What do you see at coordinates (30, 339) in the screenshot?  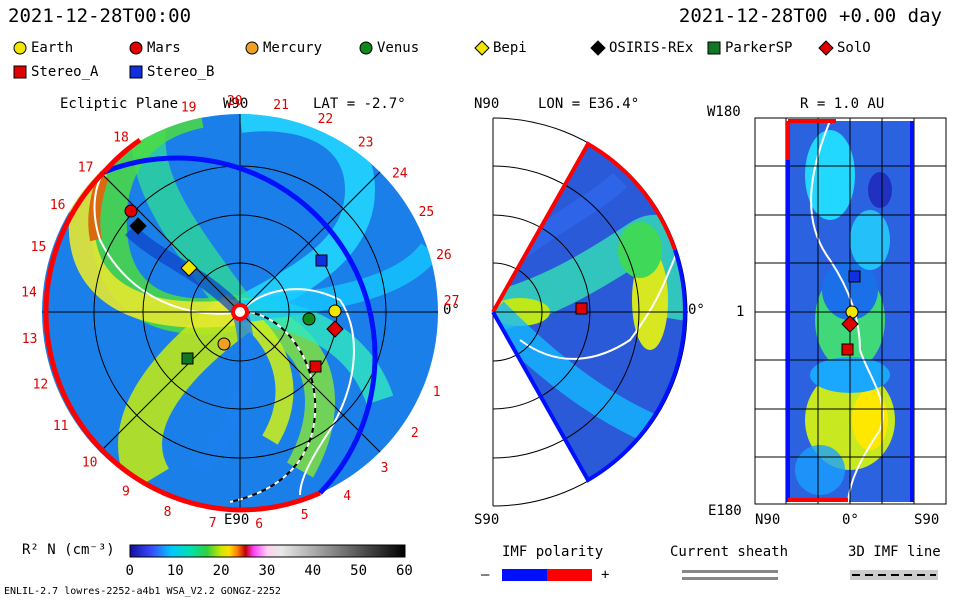 I see `sector-label: 13` at bounding box center [30, 339].